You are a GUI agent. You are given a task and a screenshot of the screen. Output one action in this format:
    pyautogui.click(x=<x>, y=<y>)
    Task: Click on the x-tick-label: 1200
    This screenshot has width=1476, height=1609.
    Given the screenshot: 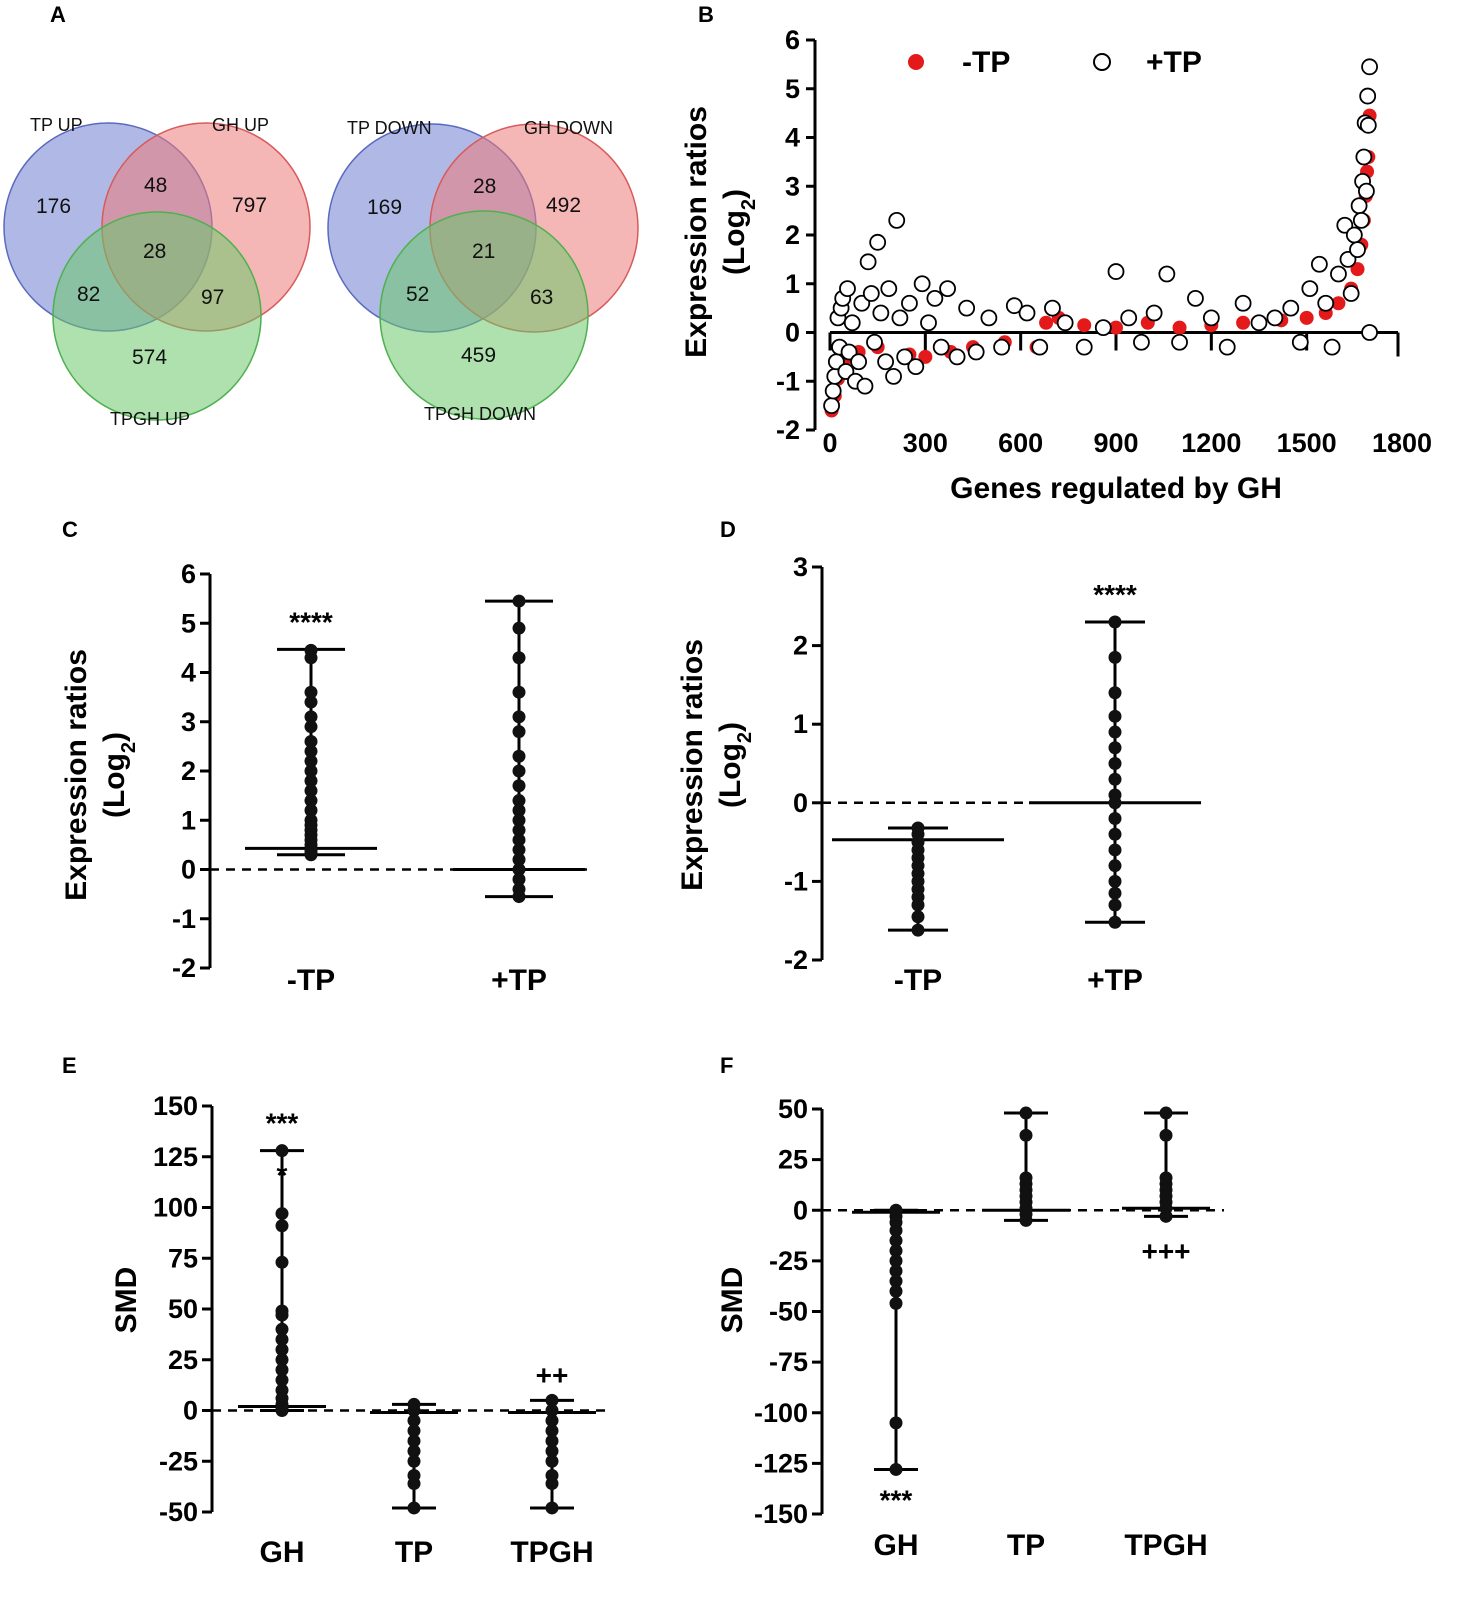 What is the action you would take?
    pyautogui.click(x=1211, y=443)
    